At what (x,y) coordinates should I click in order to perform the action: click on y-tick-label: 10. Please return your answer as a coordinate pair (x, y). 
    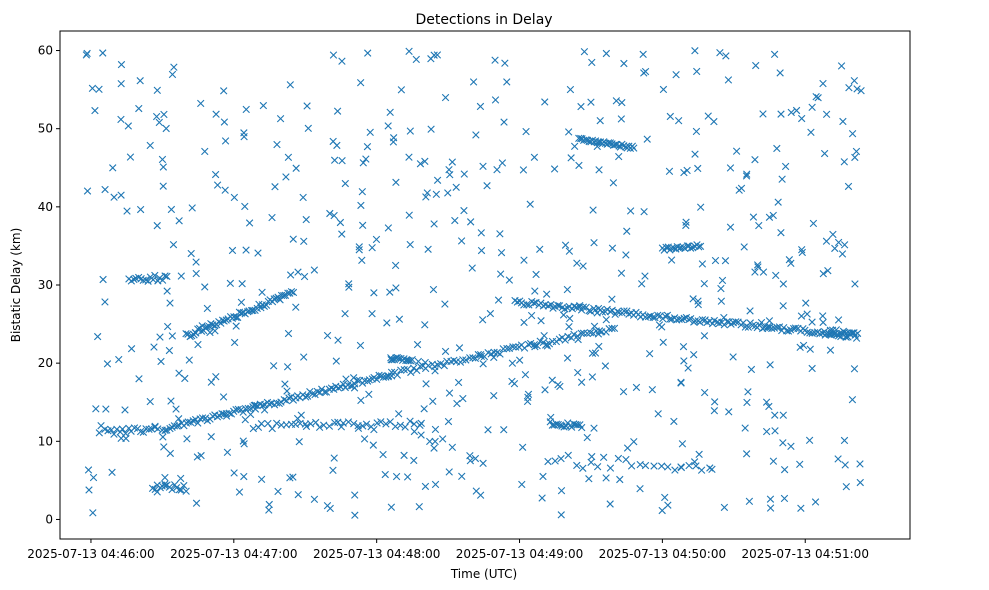
    Looking at the image, I should click on (45, 441).